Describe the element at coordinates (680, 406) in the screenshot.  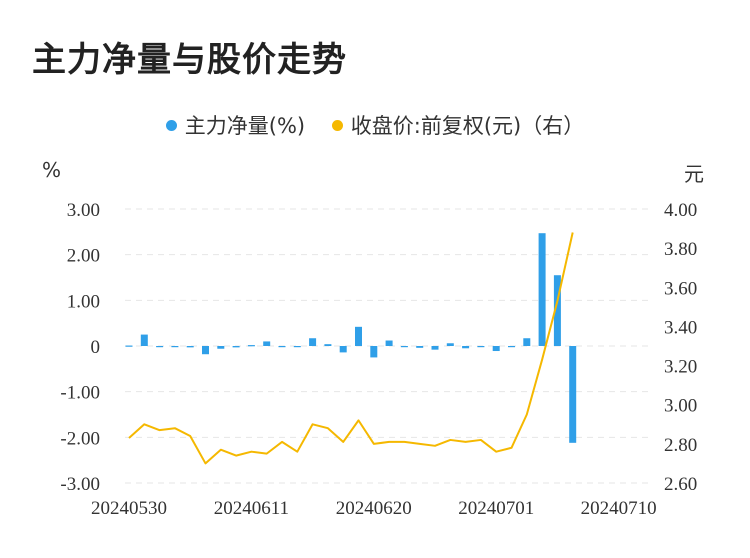
I see `y-right-tick-label: 3.00` at that location.